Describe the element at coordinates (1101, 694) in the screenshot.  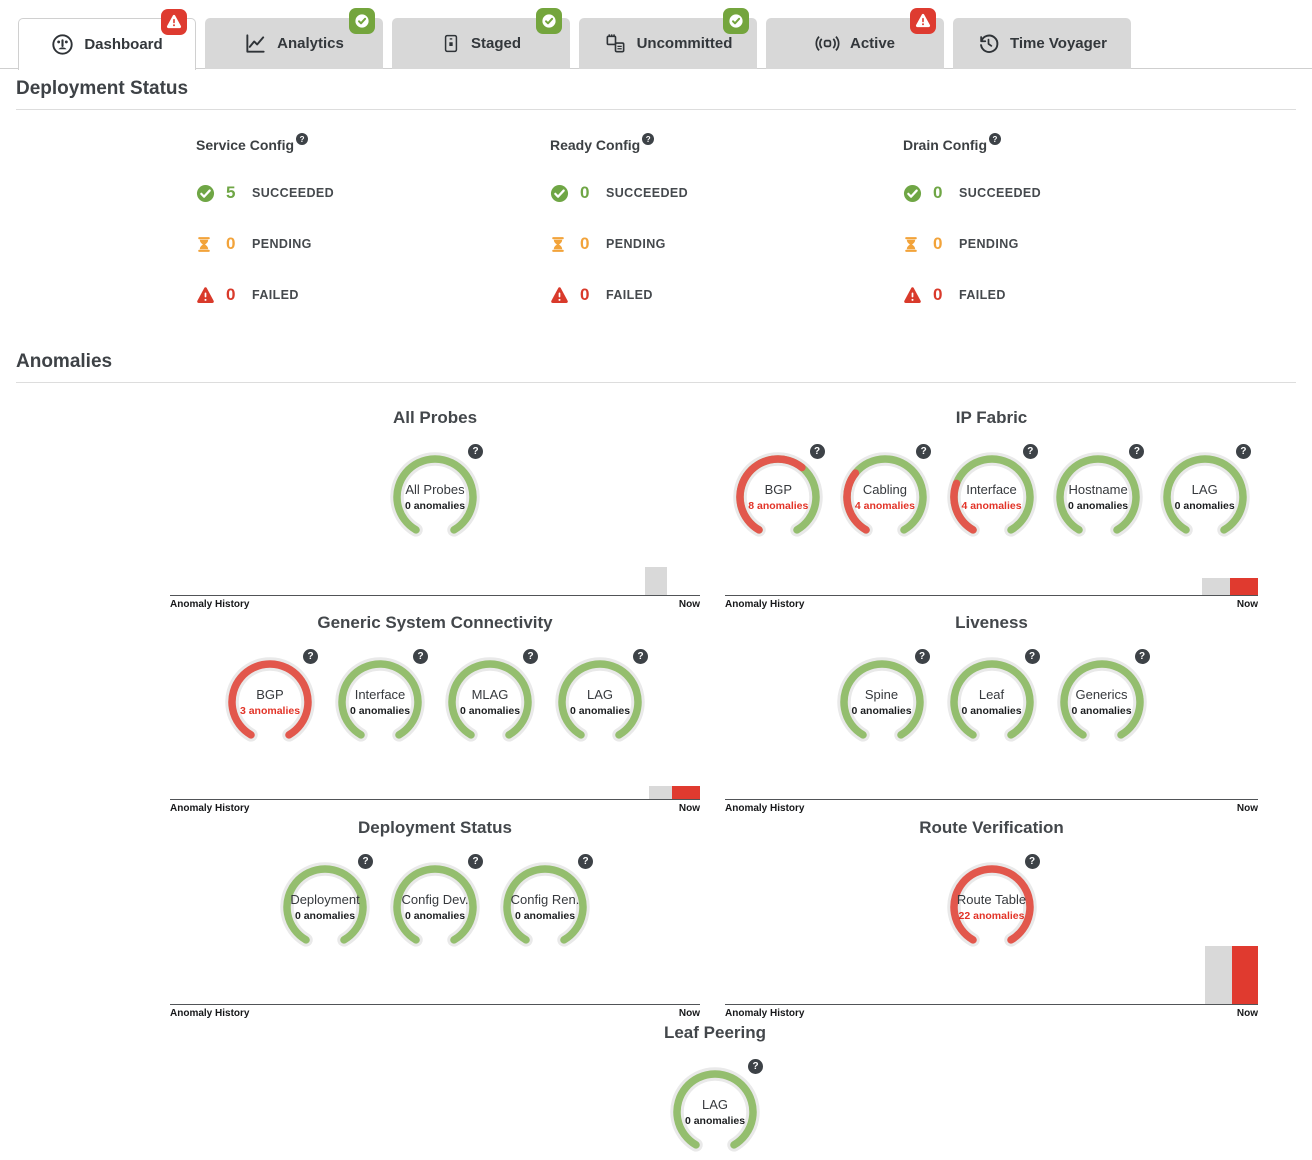
I see `gauge-label: Generics` at that location.